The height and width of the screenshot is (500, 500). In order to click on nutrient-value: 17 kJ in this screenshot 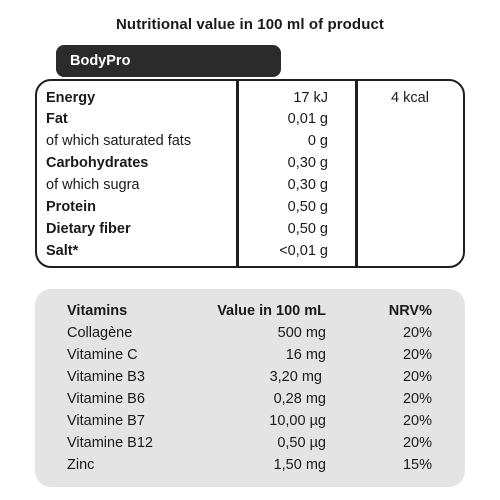, I will do `click(310, 98)`.